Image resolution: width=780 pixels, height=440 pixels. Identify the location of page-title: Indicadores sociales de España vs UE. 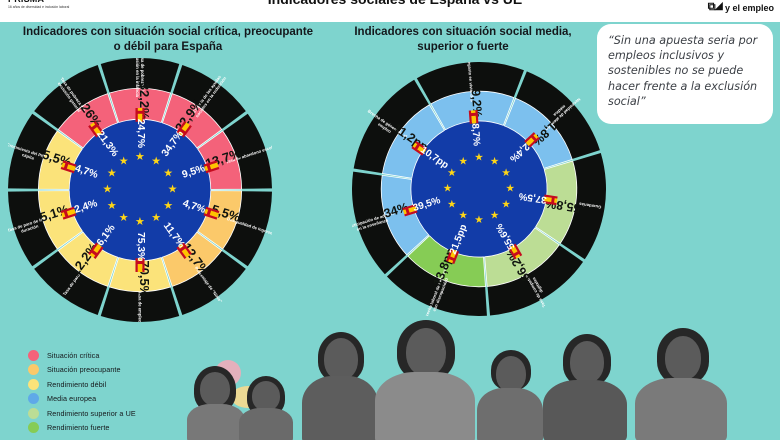
(395, 3).